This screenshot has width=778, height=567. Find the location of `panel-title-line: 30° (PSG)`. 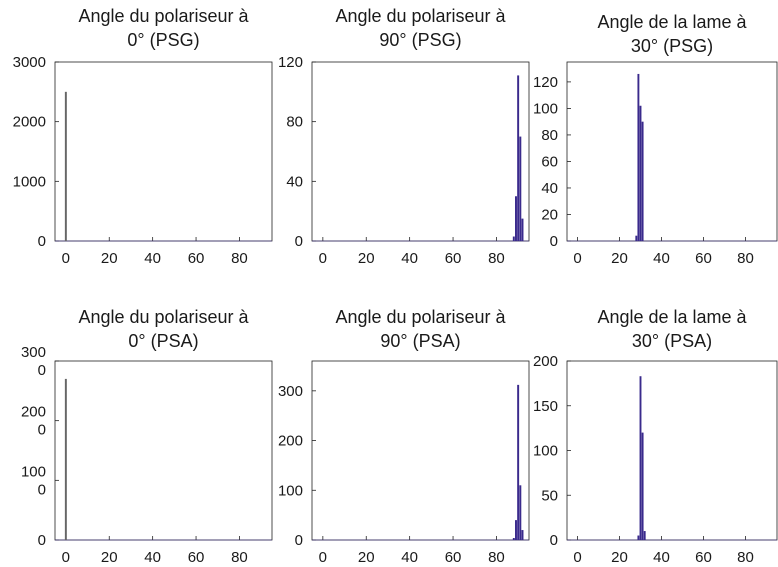

panel-title-line: 30° (PSG) is located at coordinates (672, 46).